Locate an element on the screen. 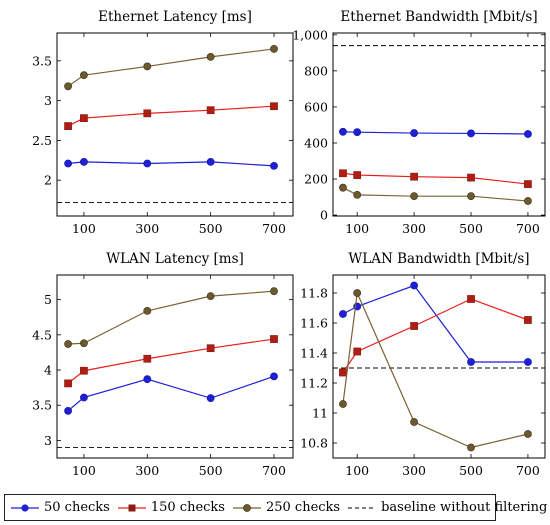 The height and width of the screenshot is (525, 550). y-tick-label: 11.4 is located at coordinates (314, 353).